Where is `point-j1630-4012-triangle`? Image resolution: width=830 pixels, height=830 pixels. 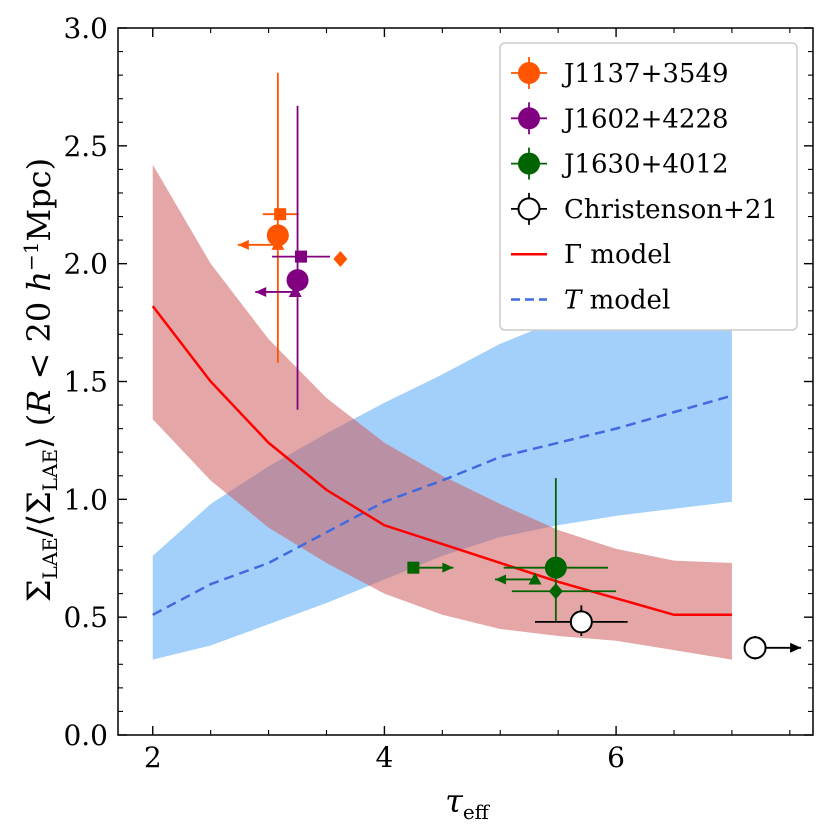 point-j1630-4012-triangle is located at coordinates (518, 578).